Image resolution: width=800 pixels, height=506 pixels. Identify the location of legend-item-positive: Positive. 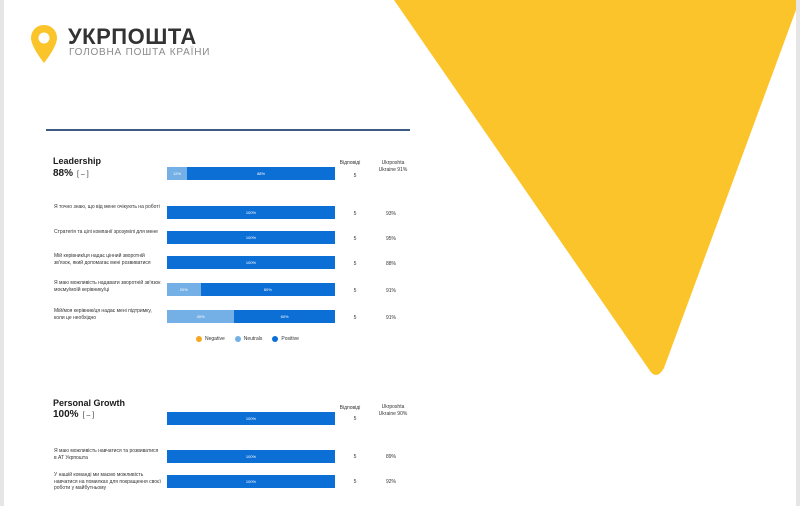
(285, 339).